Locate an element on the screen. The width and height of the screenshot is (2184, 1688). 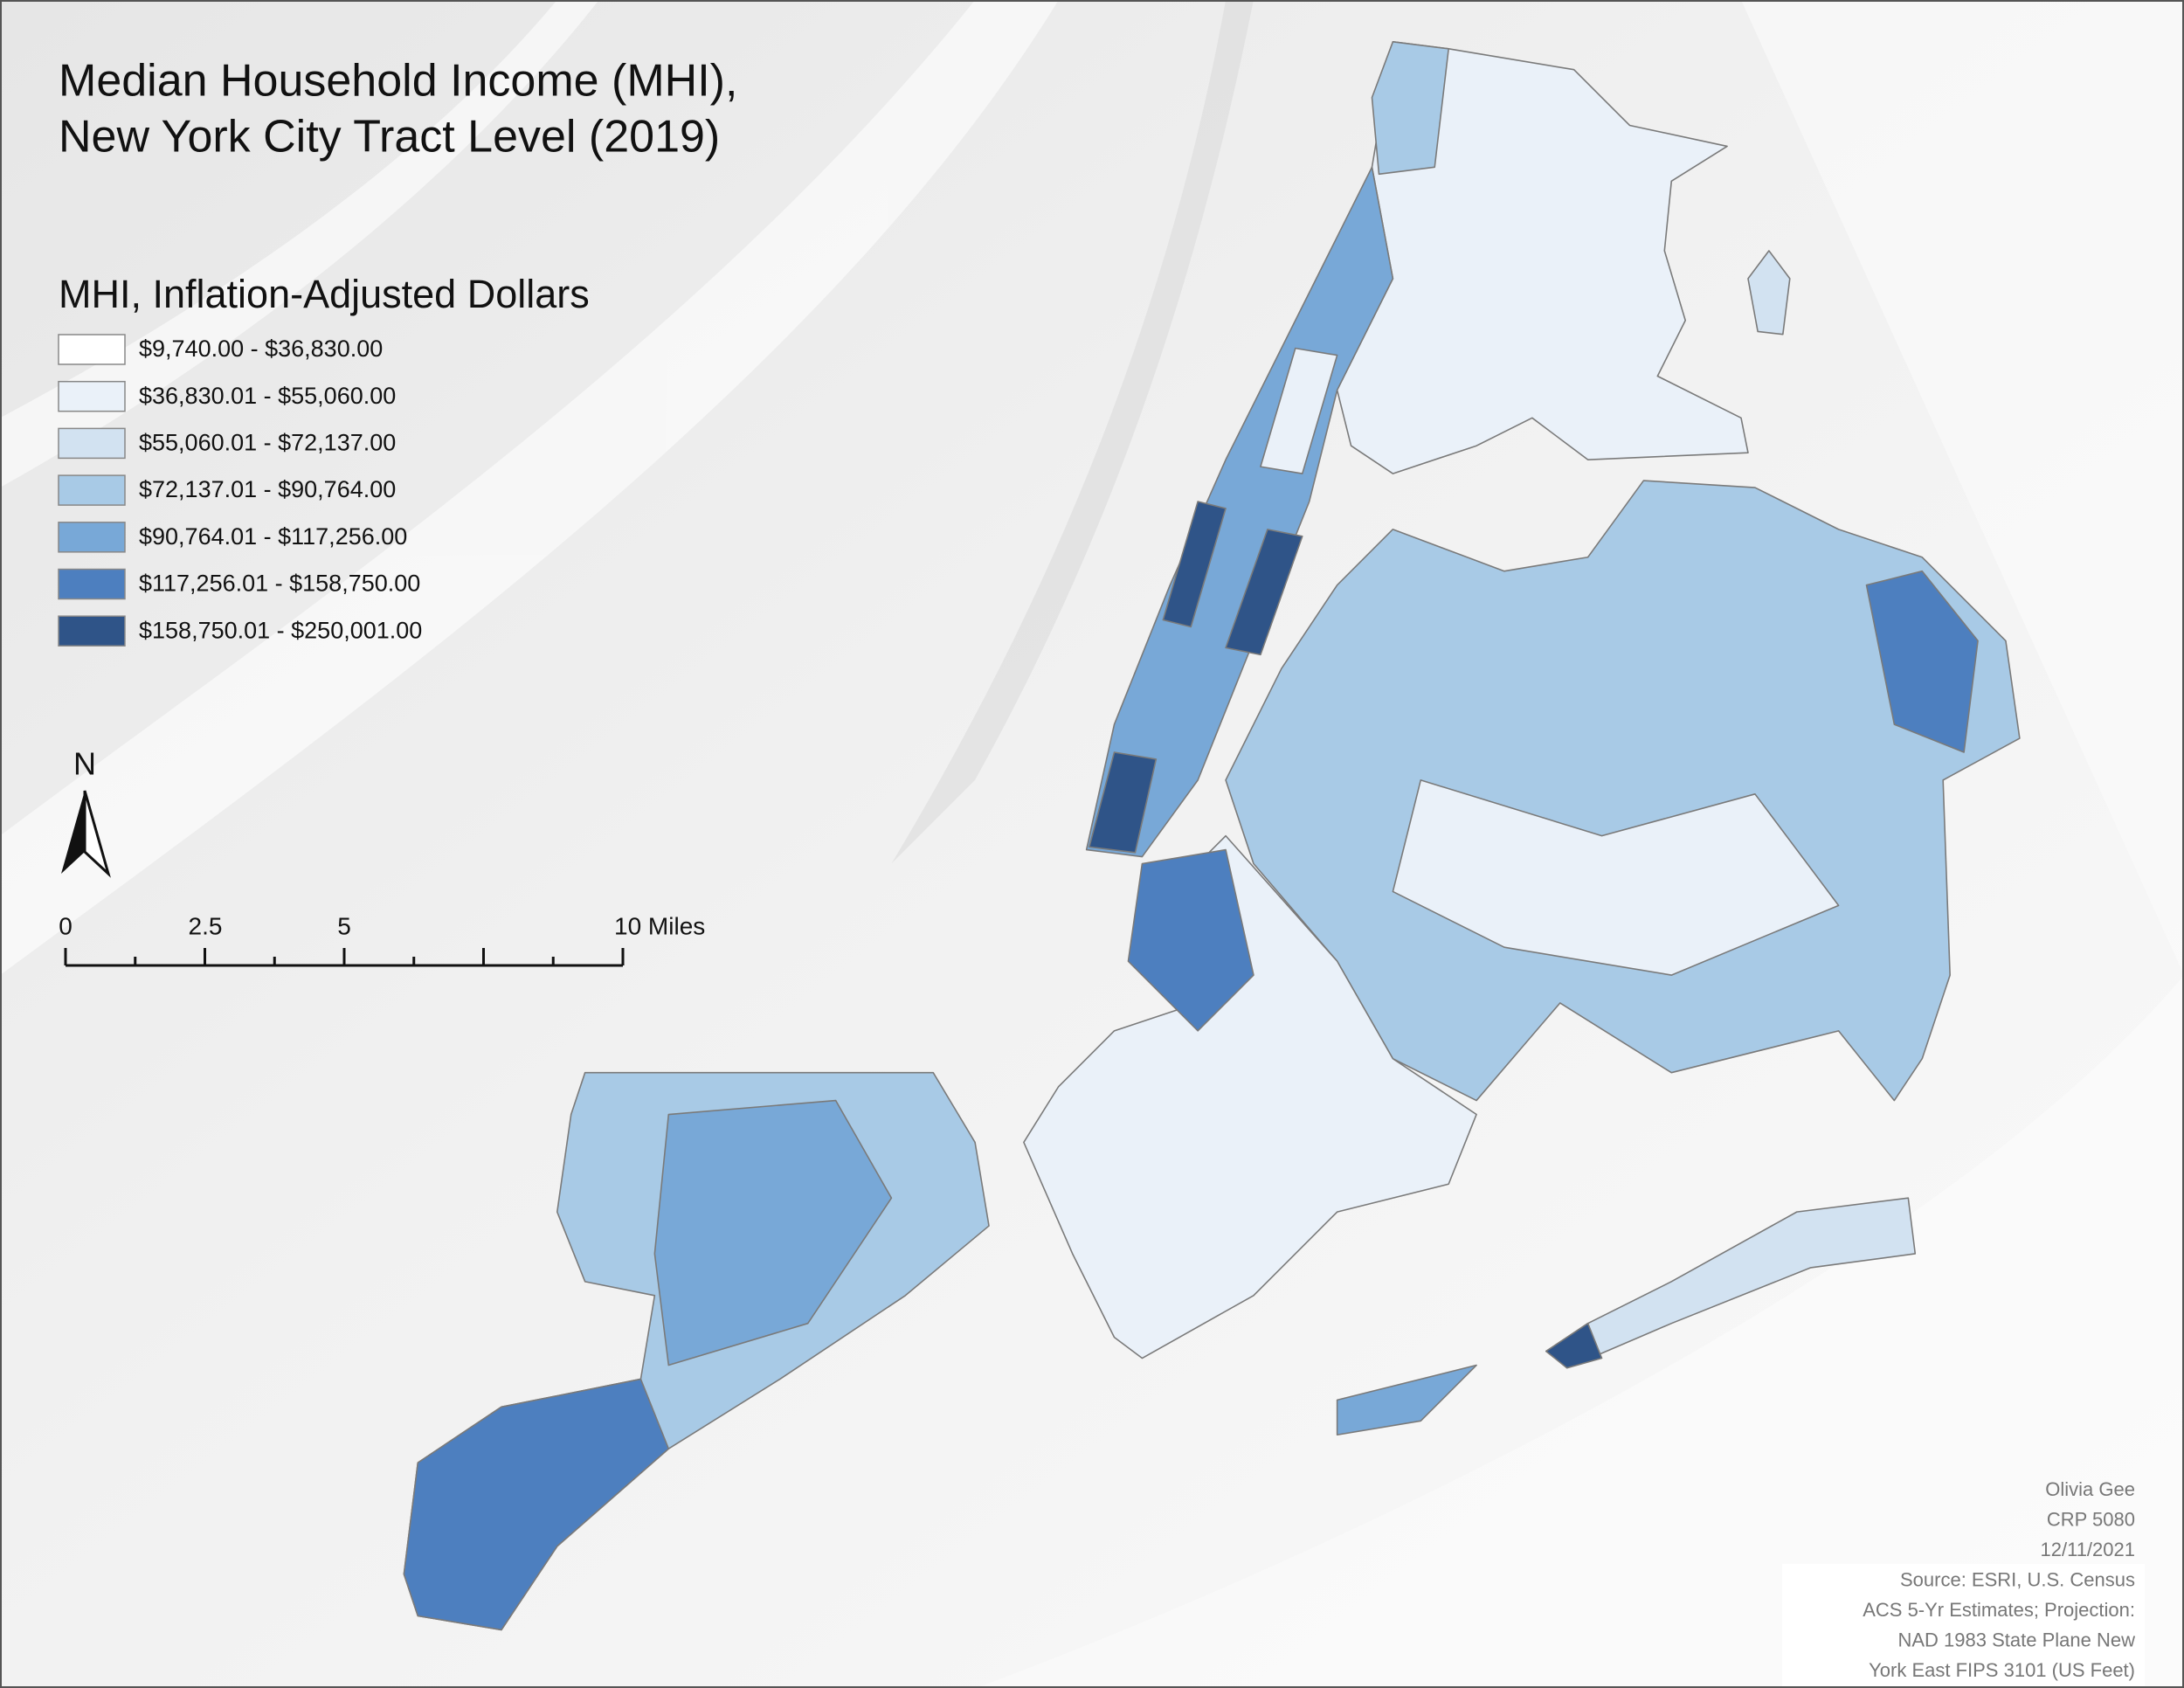
rockaway-west is located at coordinates (1574, 1345).